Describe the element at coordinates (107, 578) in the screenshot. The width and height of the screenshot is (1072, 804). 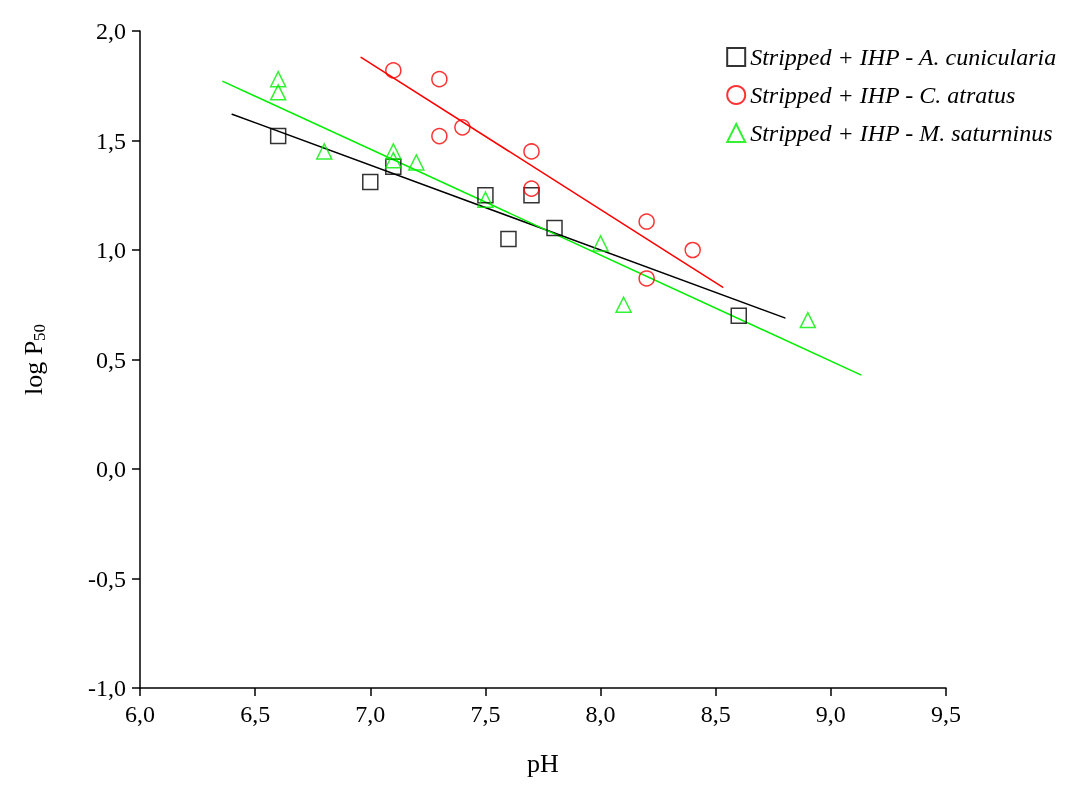
I see `y-tick-label: -0,5` at that location.